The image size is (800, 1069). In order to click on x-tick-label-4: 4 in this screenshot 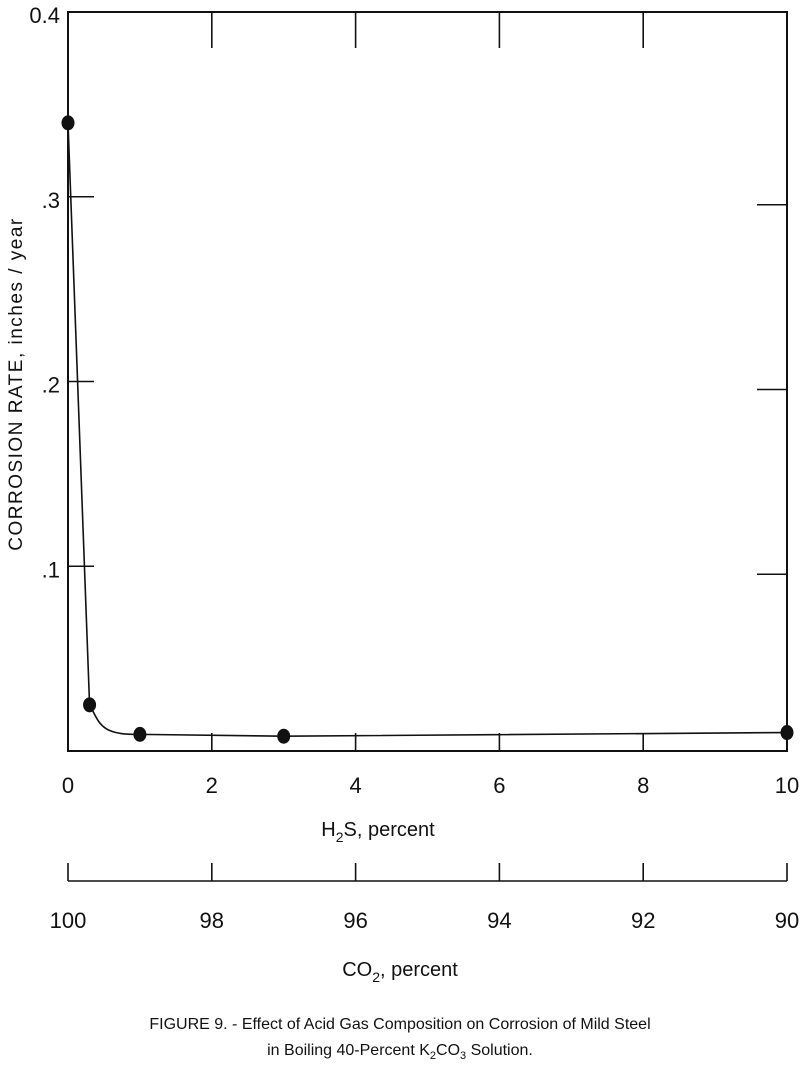, I will do `click(355, 785)`.